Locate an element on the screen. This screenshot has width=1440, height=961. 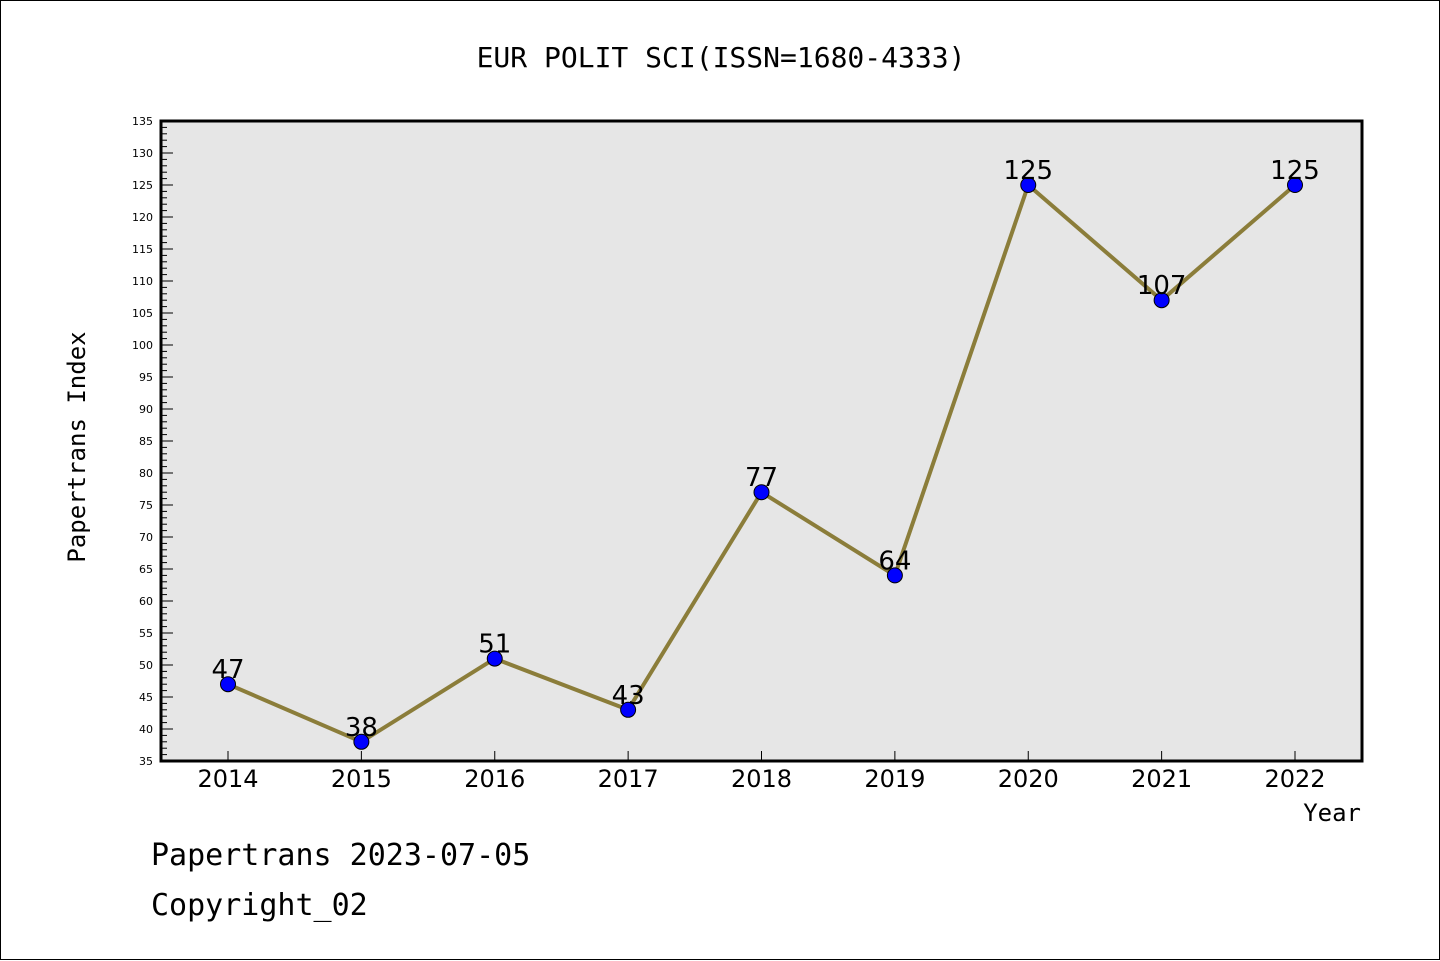
data-label: 43 is located at coordinates (628, 696).